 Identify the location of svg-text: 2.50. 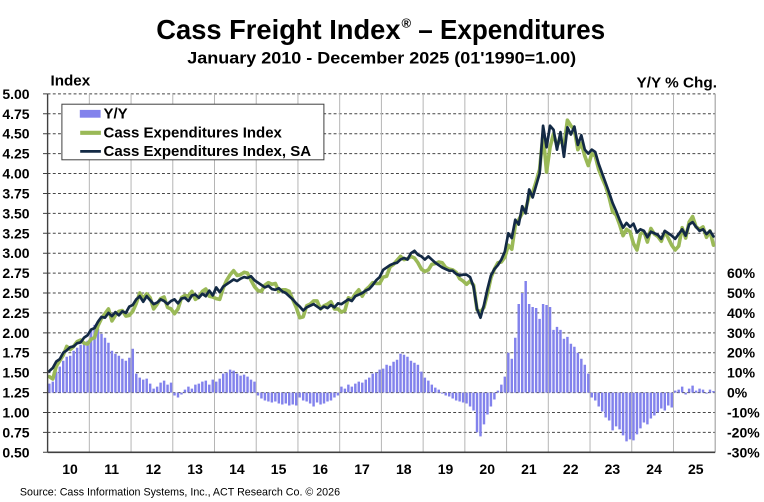
(15, 293).